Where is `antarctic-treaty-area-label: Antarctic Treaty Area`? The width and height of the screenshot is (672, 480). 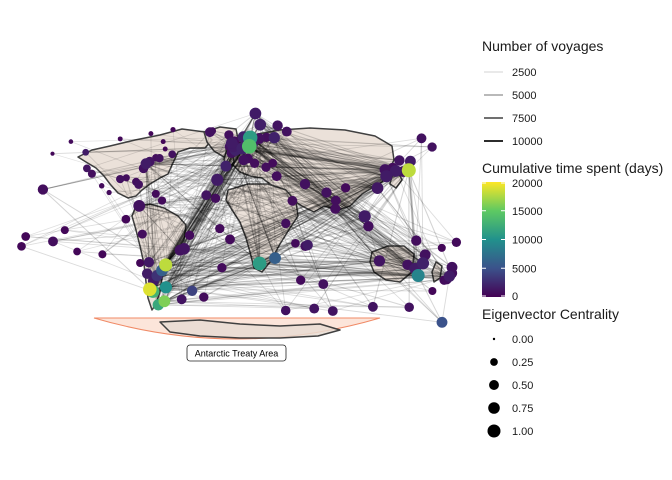
antarctic-treaty-area-label: Antarctic Treaty Area is located at coordinates (237, 354).